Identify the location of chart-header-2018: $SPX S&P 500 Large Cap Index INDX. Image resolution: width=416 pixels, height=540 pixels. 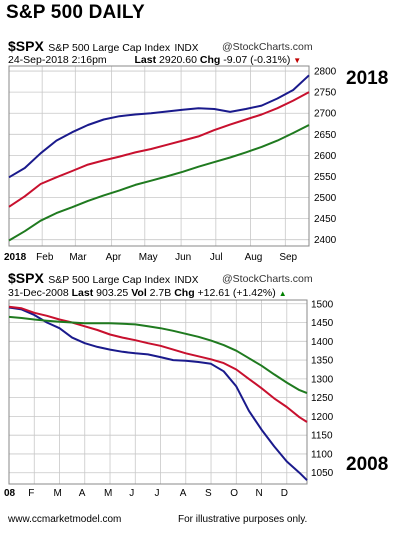
(103, 47).